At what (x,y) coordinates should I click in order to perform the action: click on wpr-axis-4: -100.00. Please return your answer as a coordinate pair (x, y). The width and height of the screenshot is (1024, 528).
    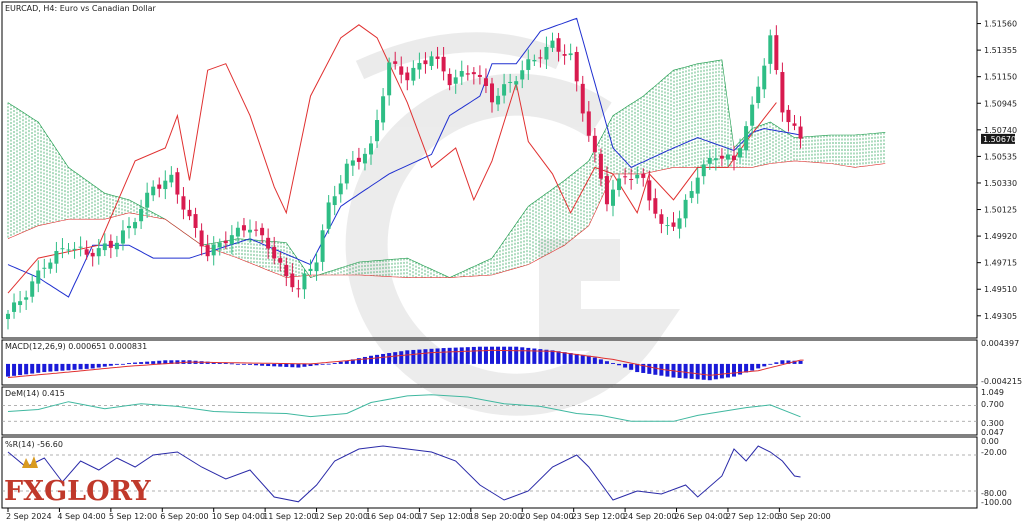
    Looking at the image, I should click on (996, 502).